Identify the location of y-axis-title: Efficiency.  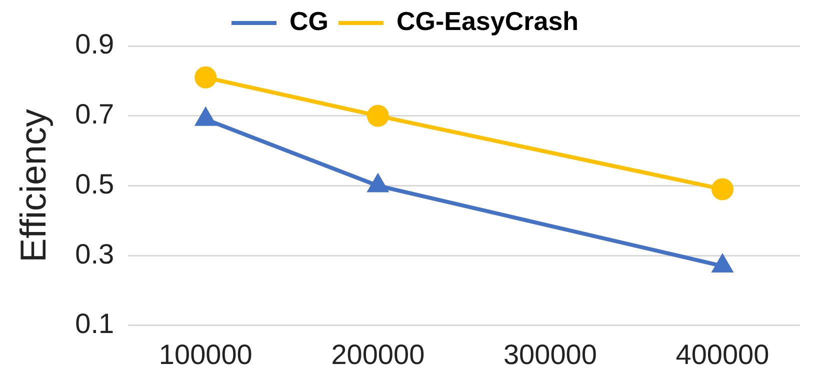
(33, 185).